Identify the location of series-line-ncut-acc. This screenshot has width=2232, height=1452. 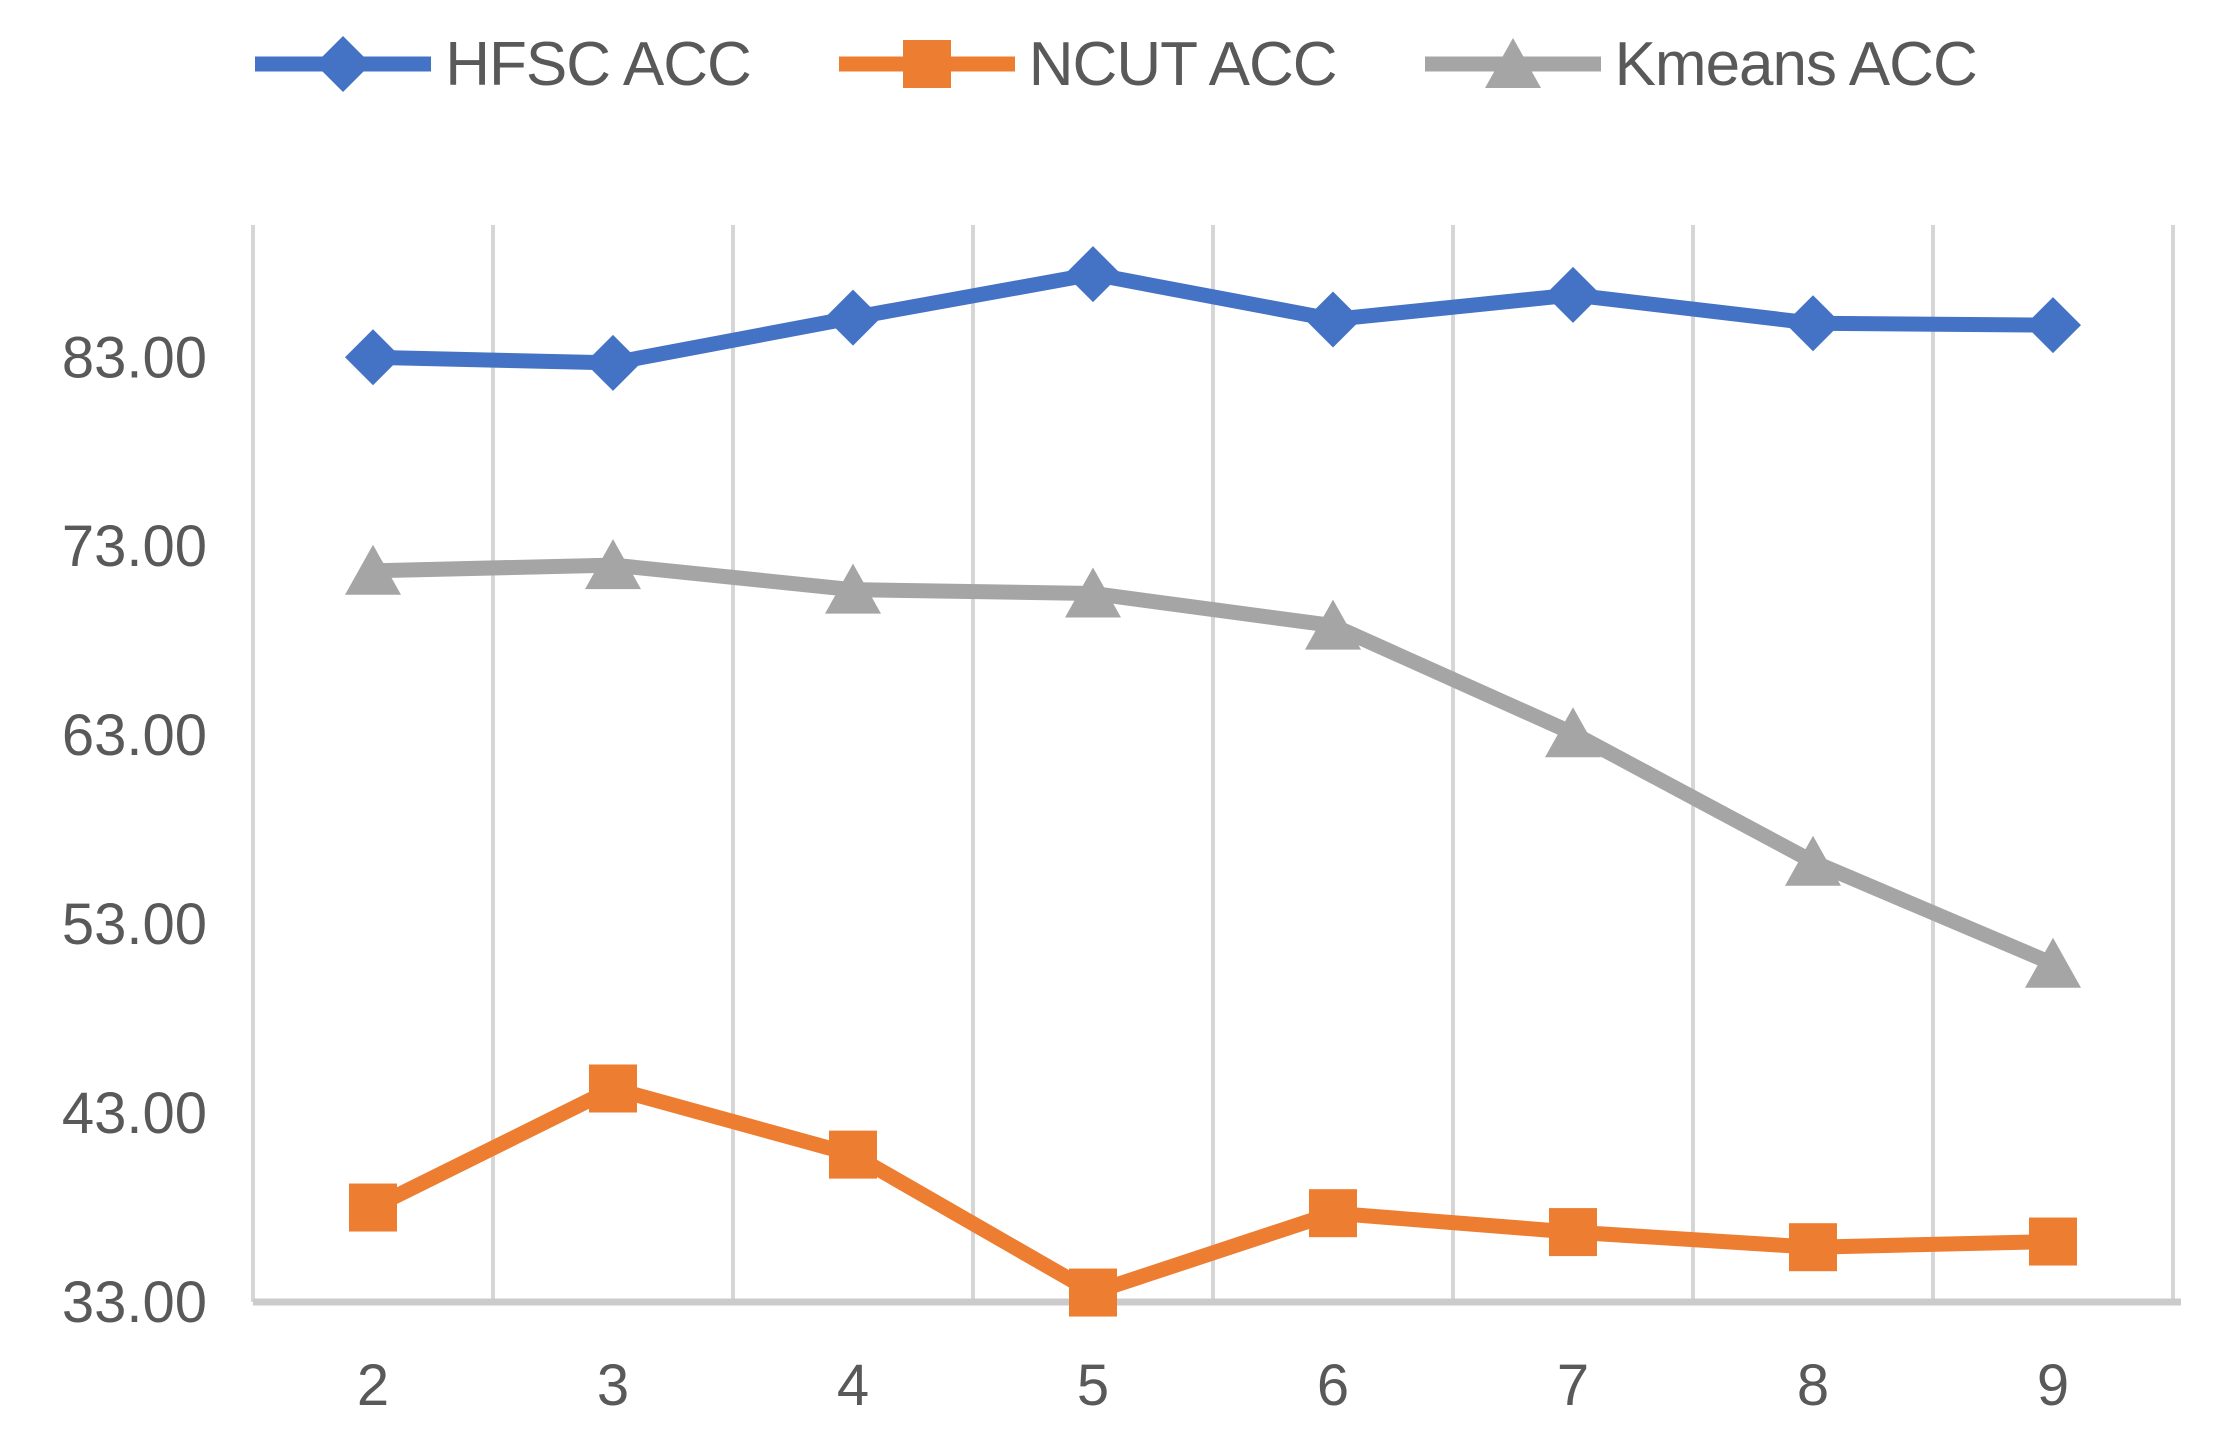
(1213, 1190).